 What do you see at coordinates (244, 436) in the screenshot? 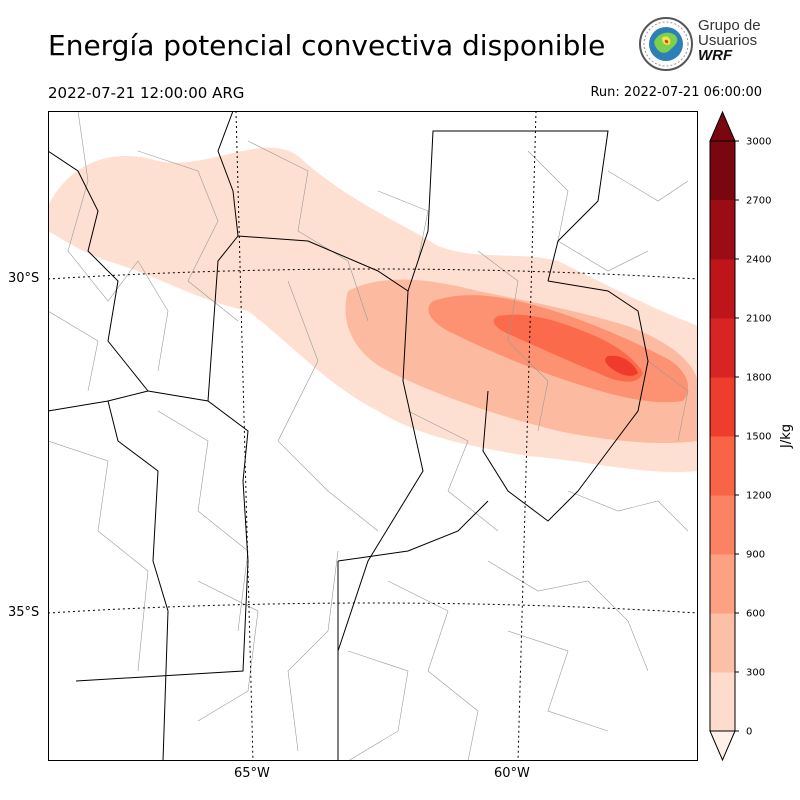
I see `meridian-65w` at bounding box center [244, 436].